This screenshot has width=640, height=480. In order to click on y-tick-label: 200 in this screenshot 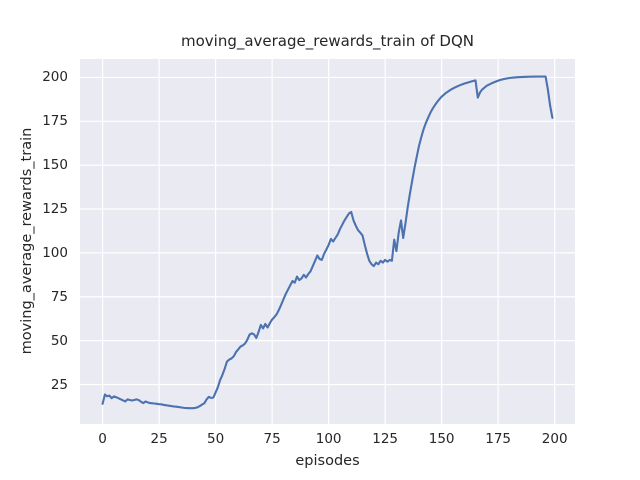, I will do `click(55, 77)`.